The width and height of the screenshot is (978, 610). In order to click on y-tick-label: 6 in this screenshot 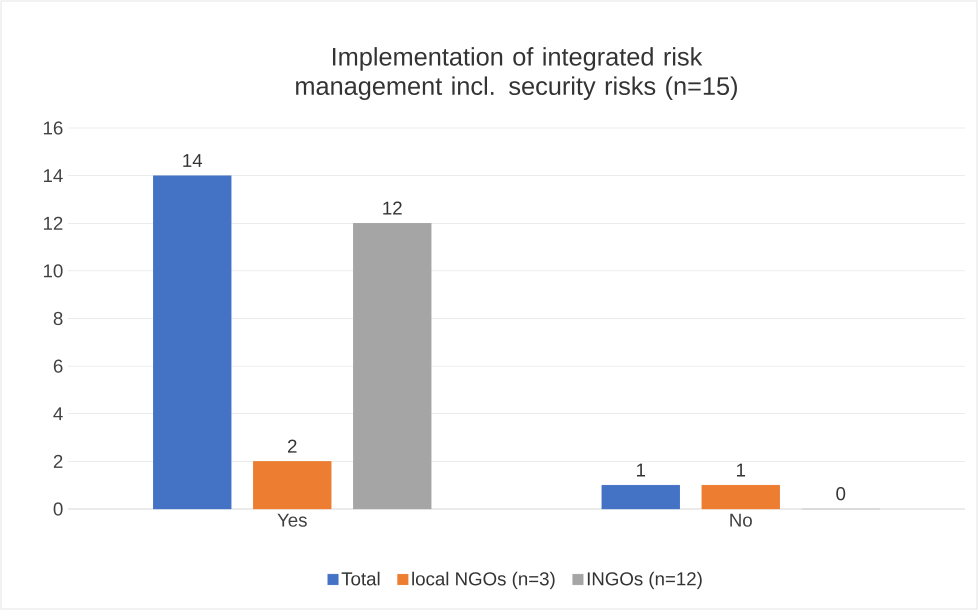, I will do `click(58, 366)`.